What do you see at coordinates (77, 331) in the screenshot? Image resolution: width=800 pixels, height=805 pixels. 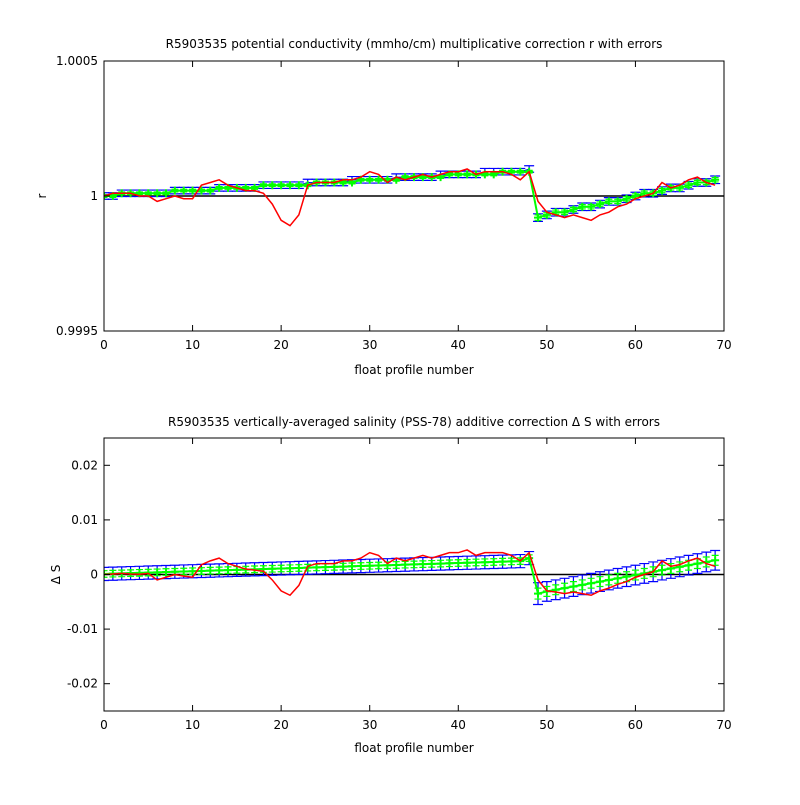 I see `y-tick-label: 0.9995` at bounding box center [77, 331].